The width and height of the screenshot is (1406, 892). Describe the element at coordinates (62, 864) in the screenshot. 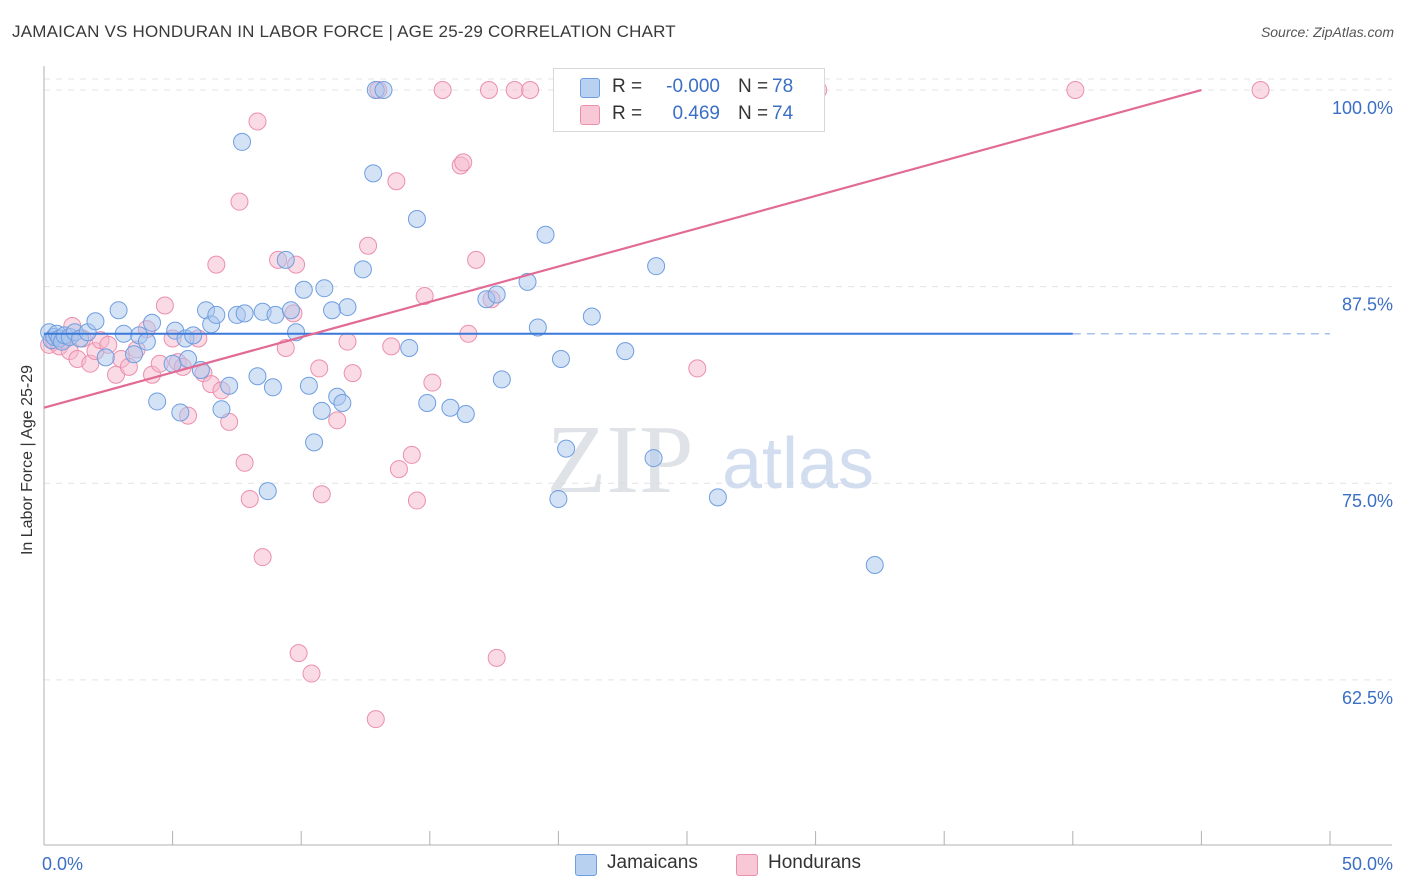

I see `x-tick-label: 0.0%` at that location.